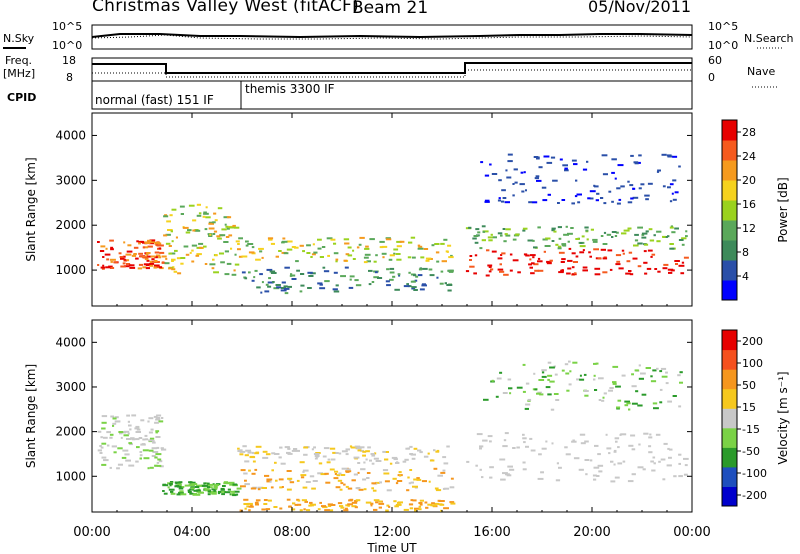  Describe the element at coordinates (723, 26) in the screenshot. I see `noise-tick-right-top: 10^5` at that location.